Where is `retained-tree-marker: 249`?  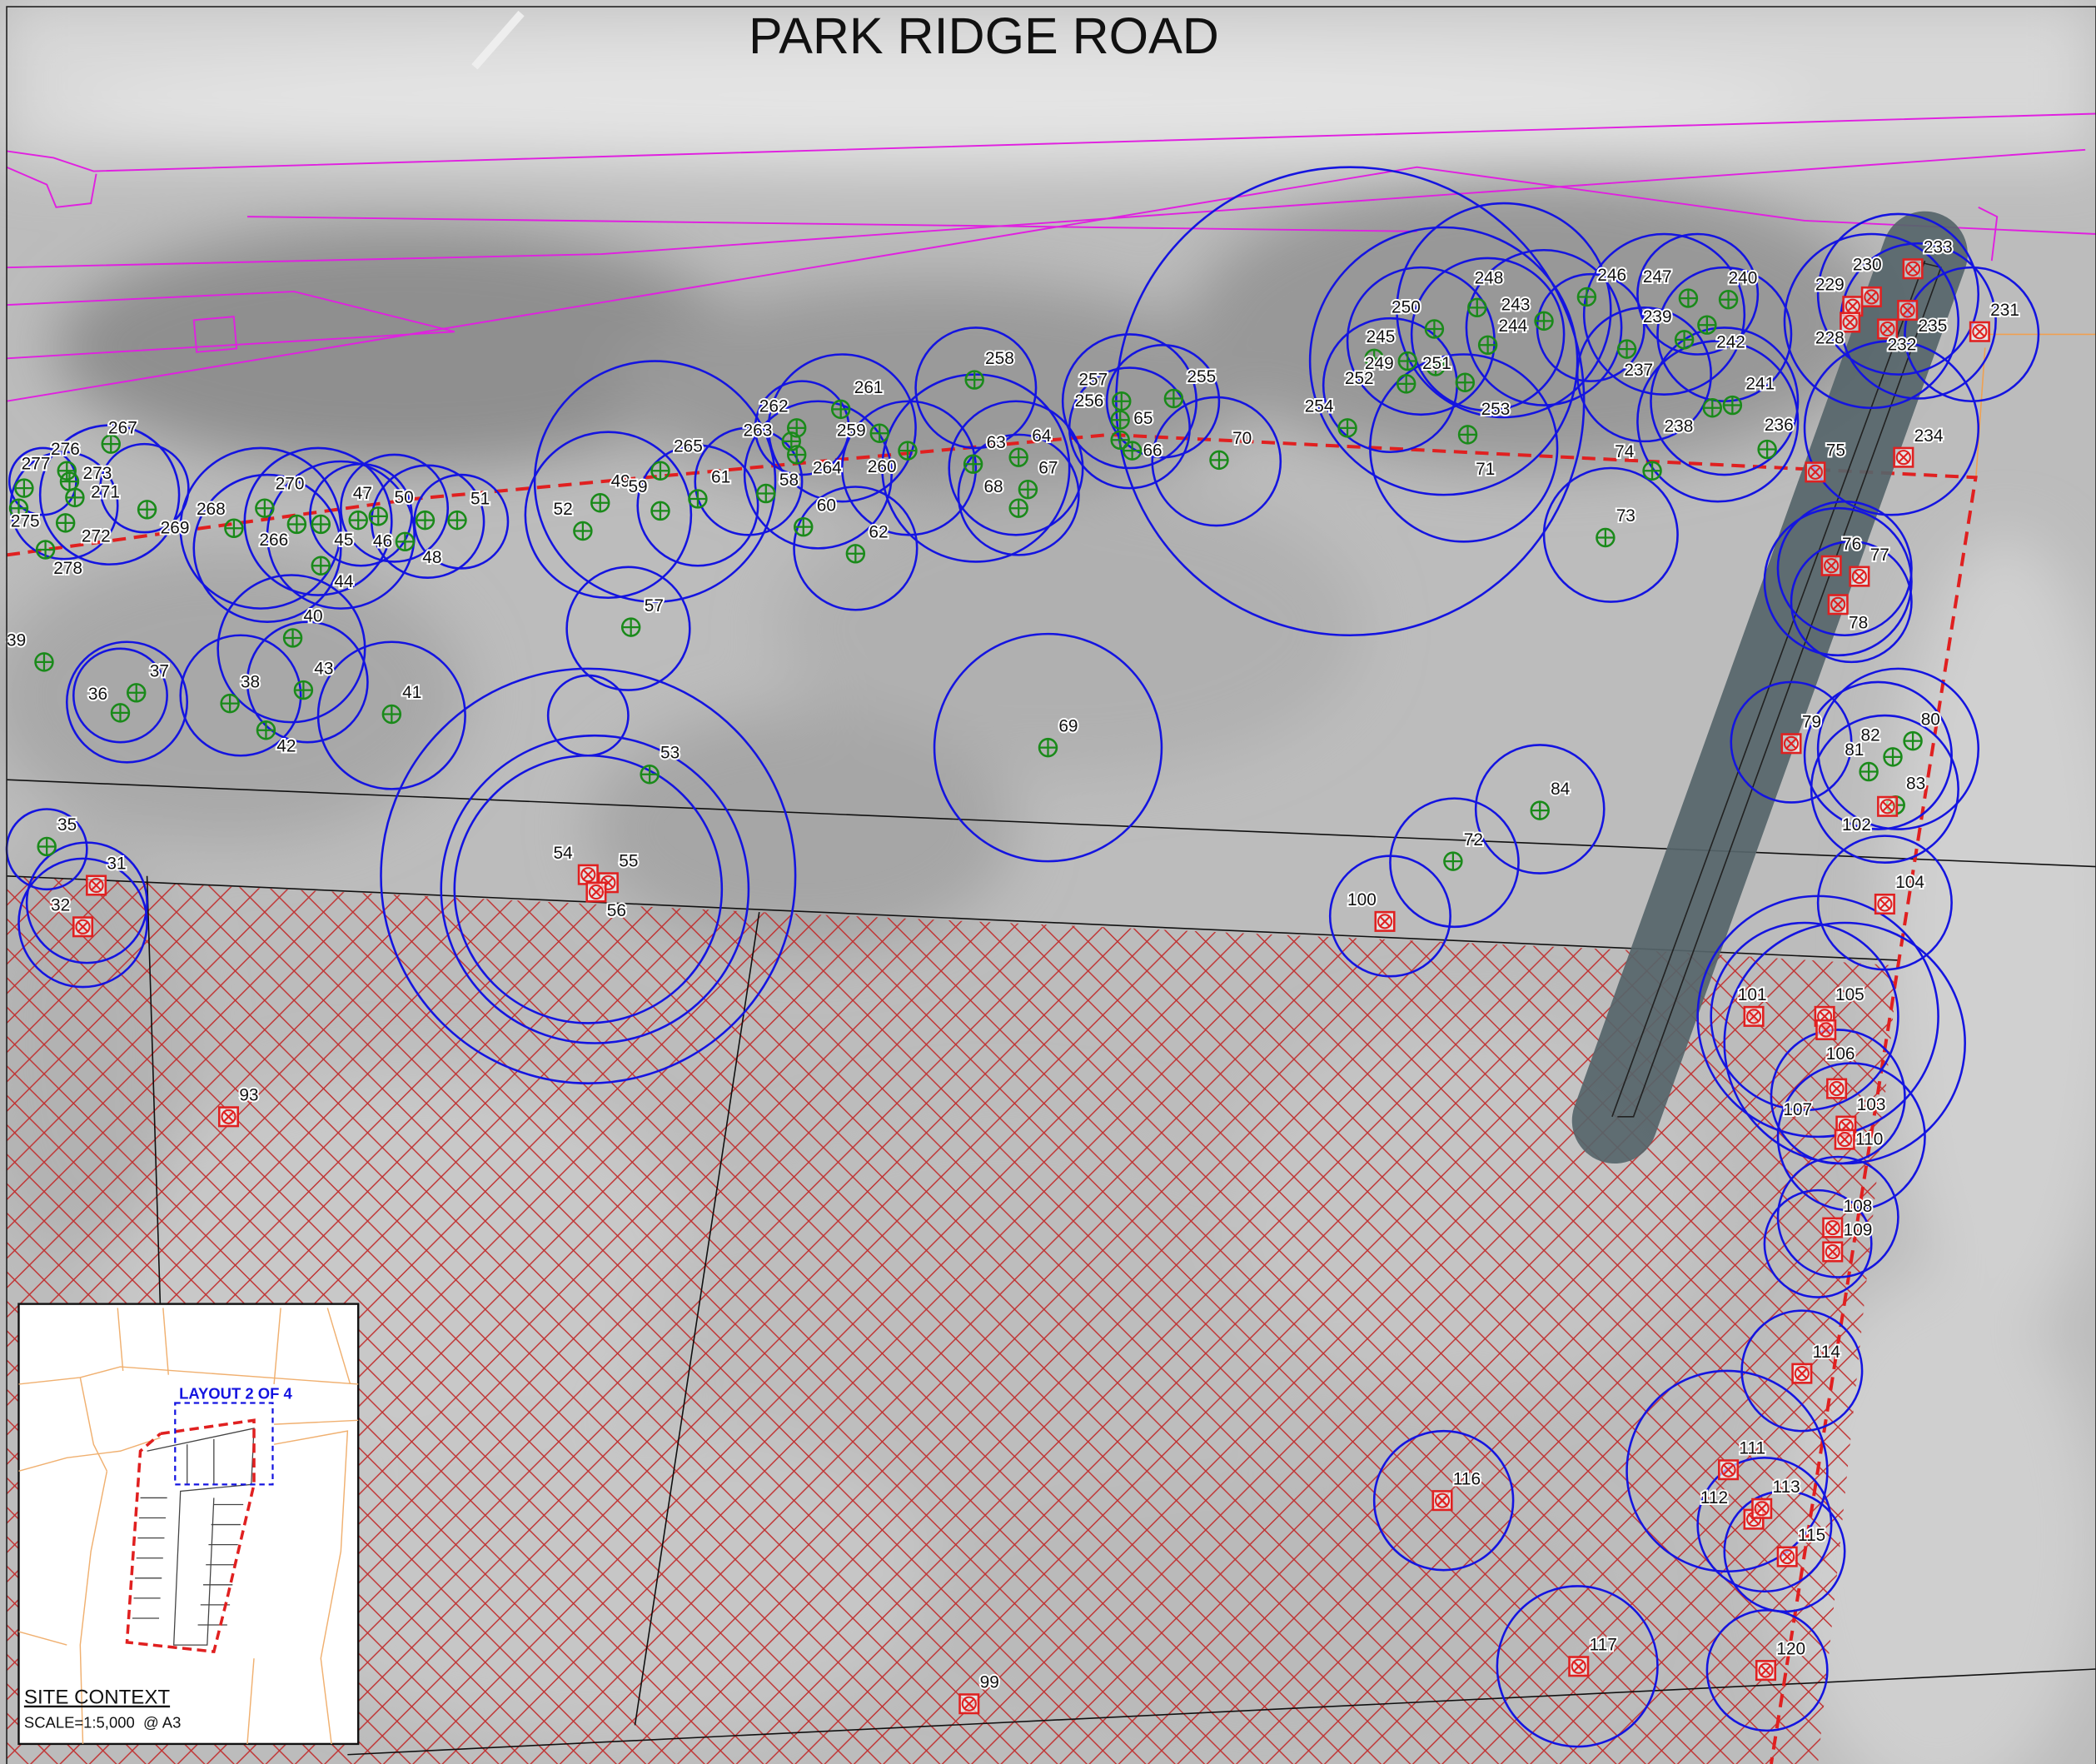
retained-tree-marker: 249 is located at coordinates (1390, 363).